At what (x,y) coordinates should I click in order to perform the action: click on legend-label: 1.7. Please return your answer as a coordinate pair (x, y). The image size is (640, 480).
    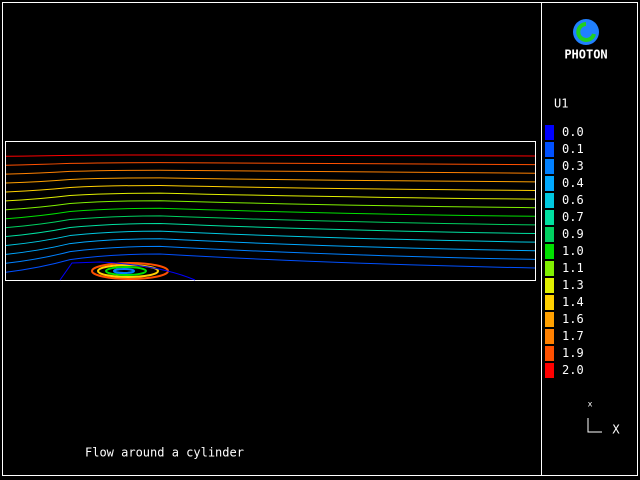
    Looking at the image, I should click on (573, 336).